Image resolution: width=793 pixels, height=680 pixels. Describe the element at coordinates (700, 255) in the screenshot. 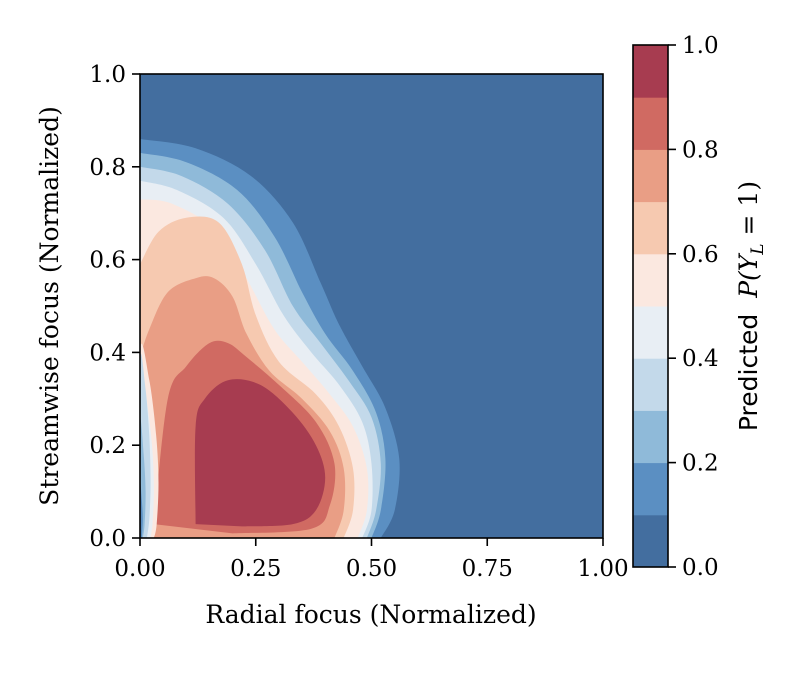

I see `colorbar-tick-label: 0.6` at that location.